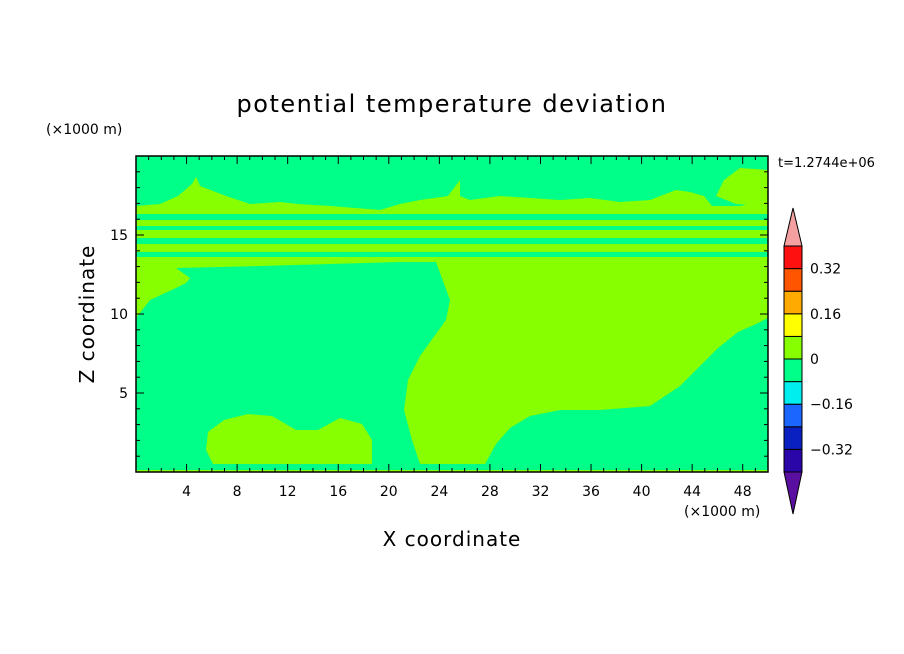 This screenshot has width=904, height=654. I want to click on y-tick-label: 15, so click(119, 236).